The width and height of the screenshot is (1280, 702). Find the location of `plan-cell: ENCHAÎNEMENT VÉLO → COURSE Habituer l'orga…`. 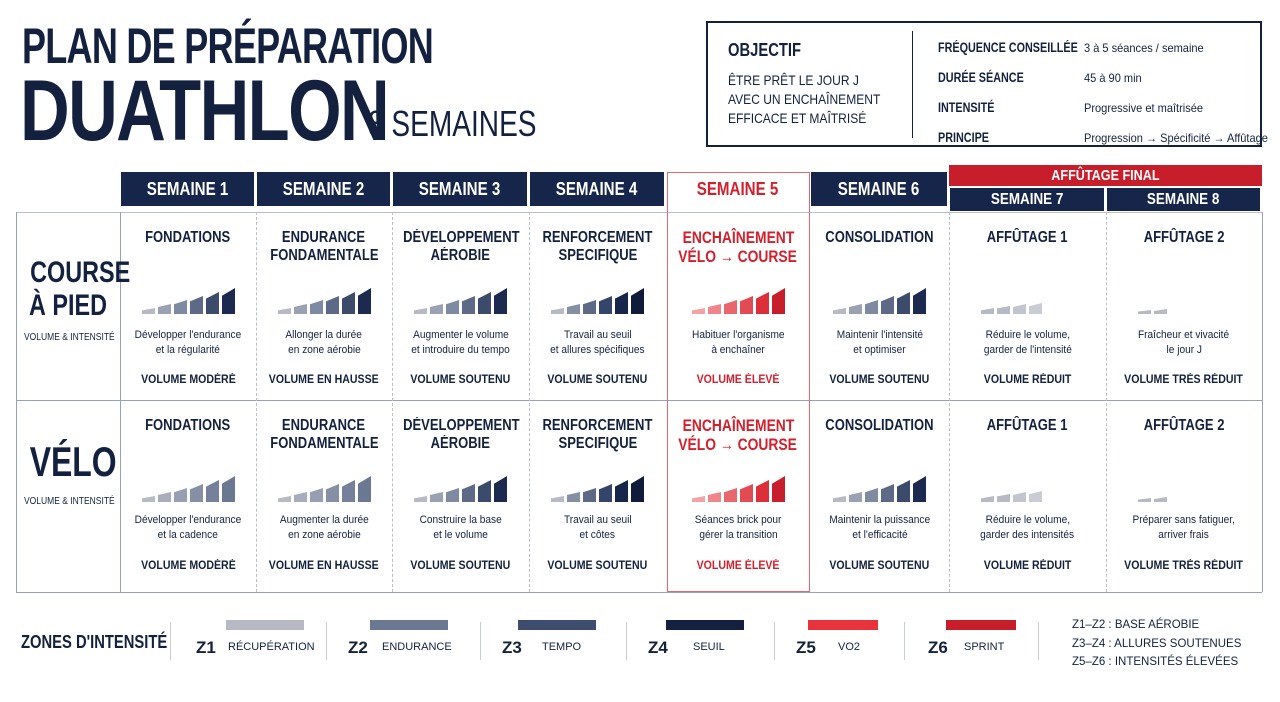

plan-cell: ENCHAÎNEMENT VÉLO → COURSE Habituer l'orga… is located at coordinates (738, 306).